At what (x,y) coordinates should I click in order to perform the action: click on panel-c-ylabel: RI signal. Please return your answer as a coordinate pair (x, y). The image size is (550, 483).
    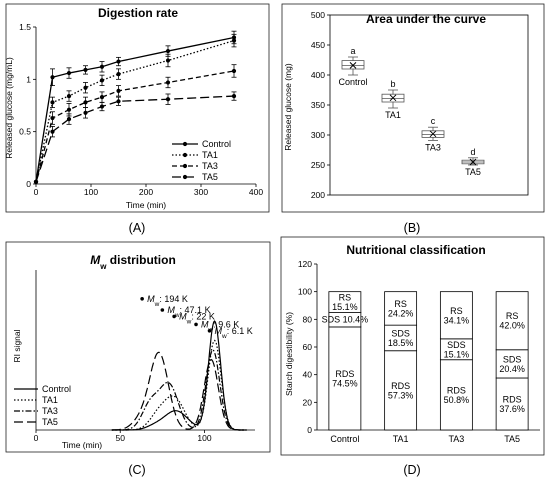
    Looking at the image, I should click on (17, 345).